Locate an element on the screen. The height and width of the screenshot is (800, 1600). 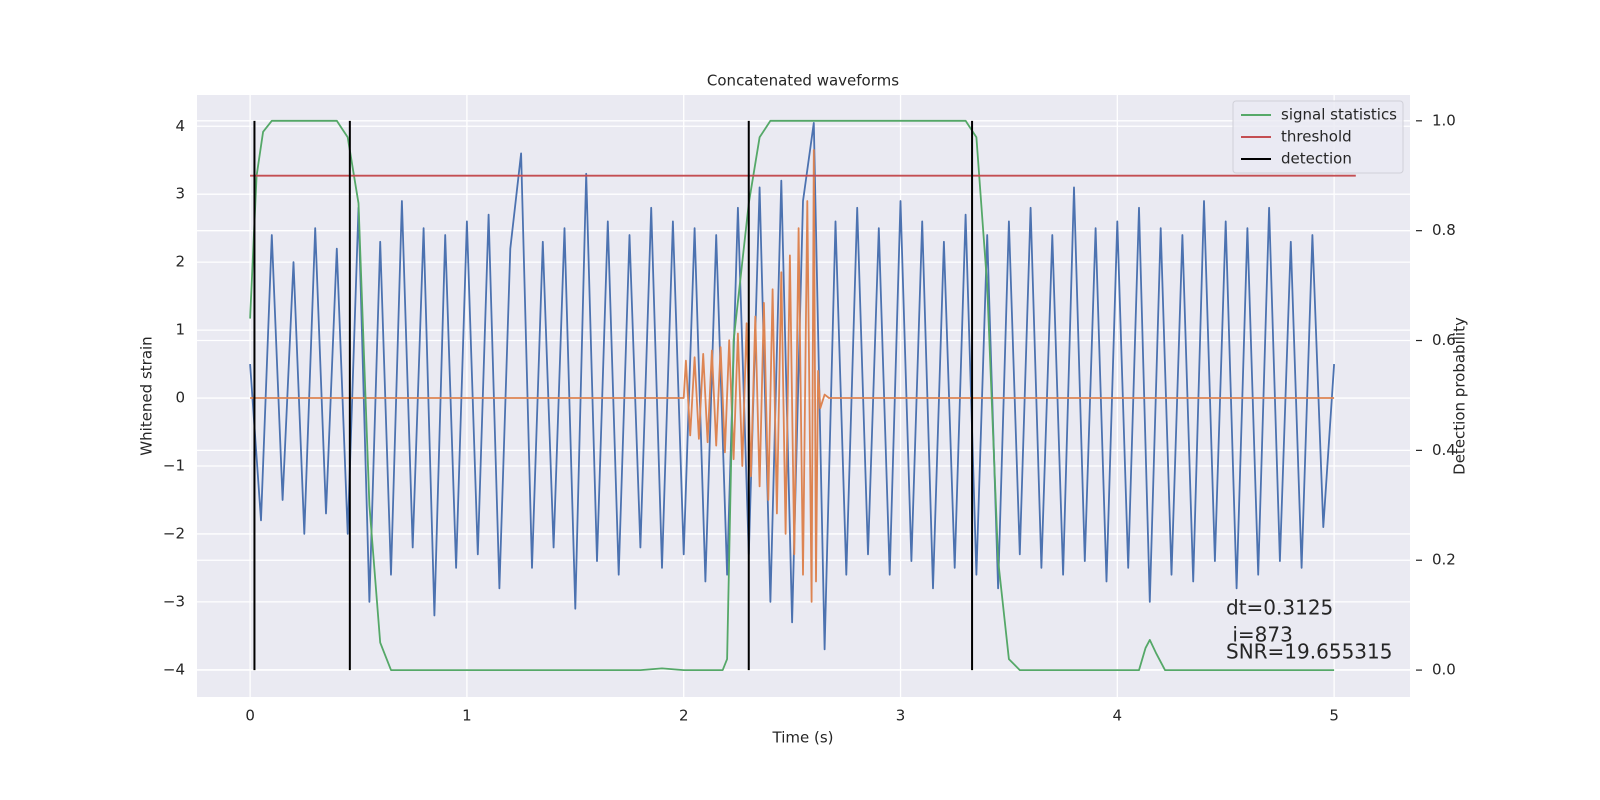
y2-tick-label: 0.8 is located at coordinates (1444, 230).